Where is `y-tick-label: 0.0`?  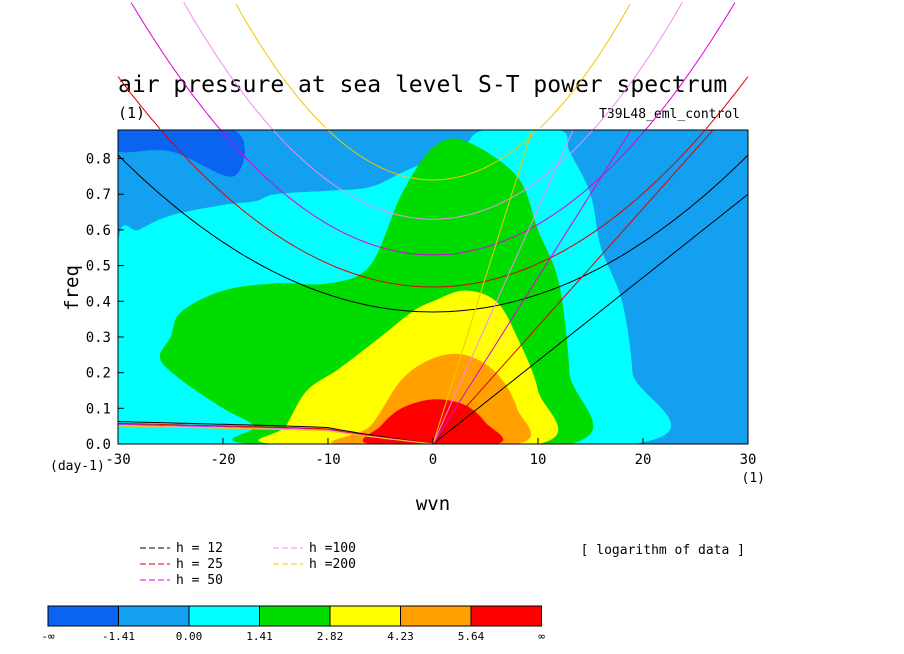 y-tick-label: 0.0 is located at coordinates (98, 445).